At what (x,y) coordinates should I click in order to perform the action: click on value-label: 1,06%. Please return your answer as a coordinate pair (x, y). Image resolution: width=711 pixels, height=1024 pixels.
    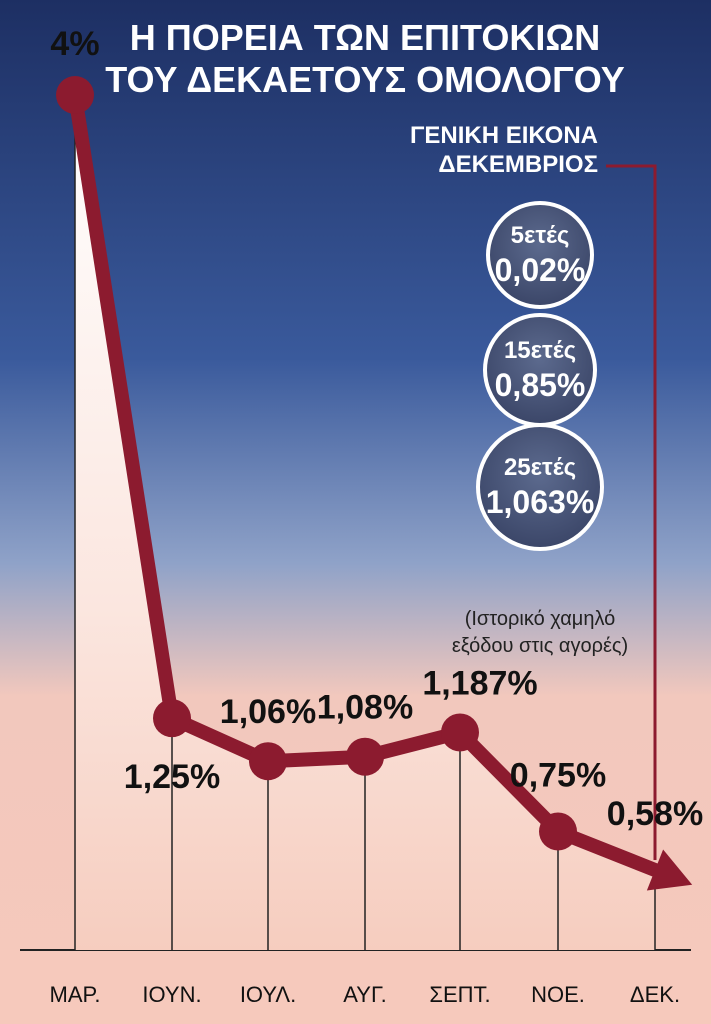
    Looking at the image, I should click on (268, 712).